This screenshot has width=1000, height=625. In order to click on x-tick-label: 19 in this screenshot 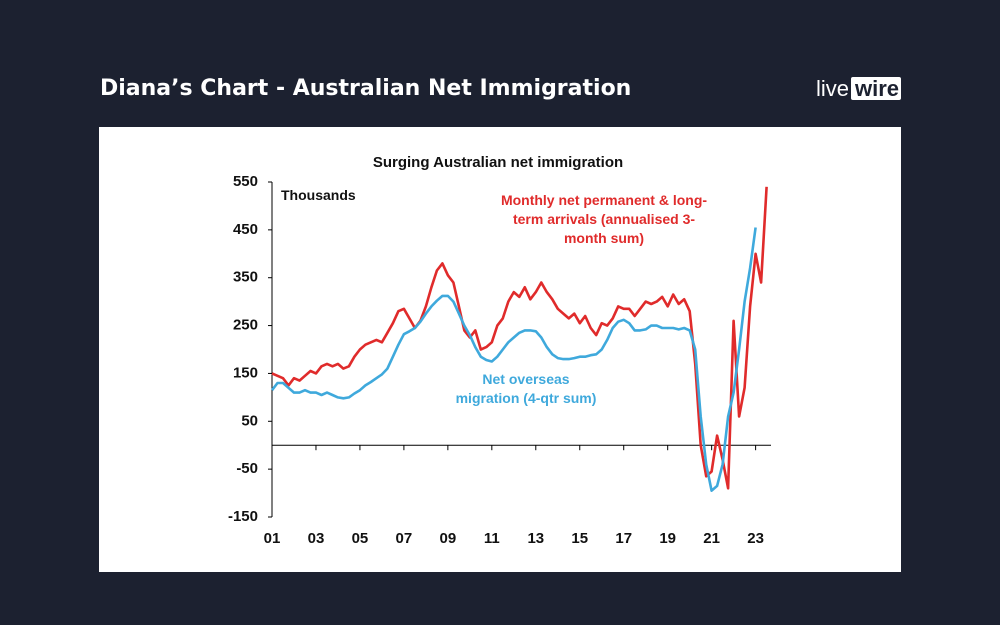, I will do `click(667, 538)`.